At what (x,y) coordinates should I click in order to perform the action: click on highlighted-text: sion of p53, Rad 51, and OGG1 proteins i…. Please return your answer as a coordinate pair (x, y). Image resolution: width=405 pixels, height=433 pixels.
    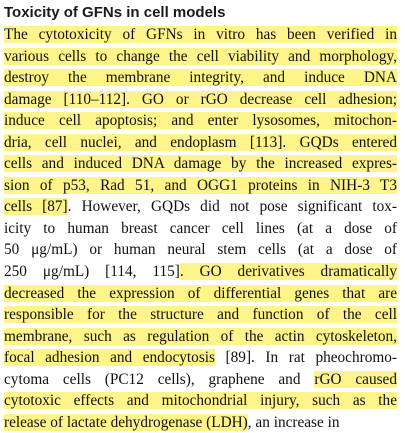
    Looking at the image, I should click on (200, 185).